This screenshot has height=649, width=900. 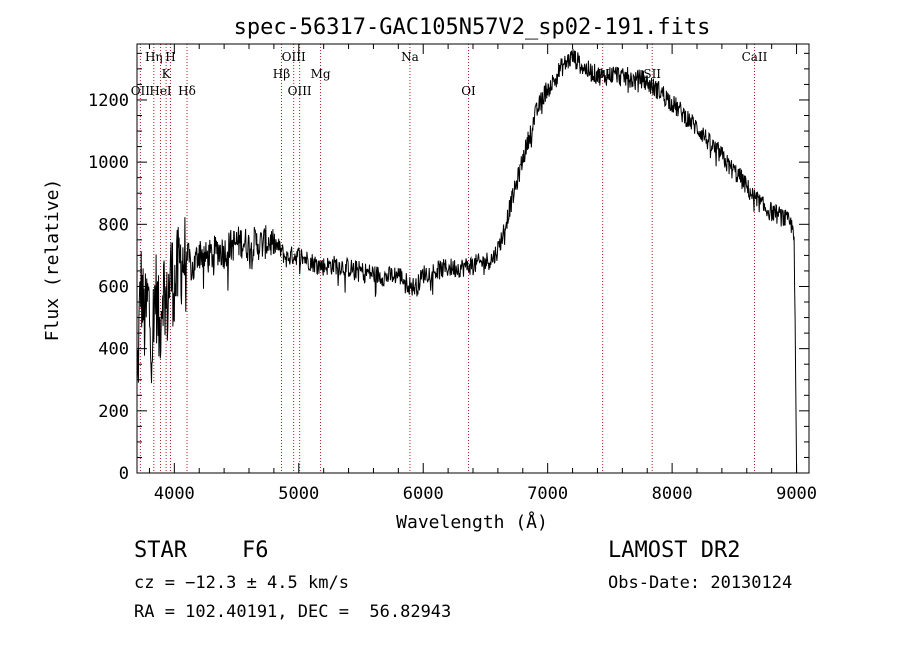 What do you see at coordinates (160, 91) in the screenshot?
I see `line-label: HeI` at bounding box center [160, 91].